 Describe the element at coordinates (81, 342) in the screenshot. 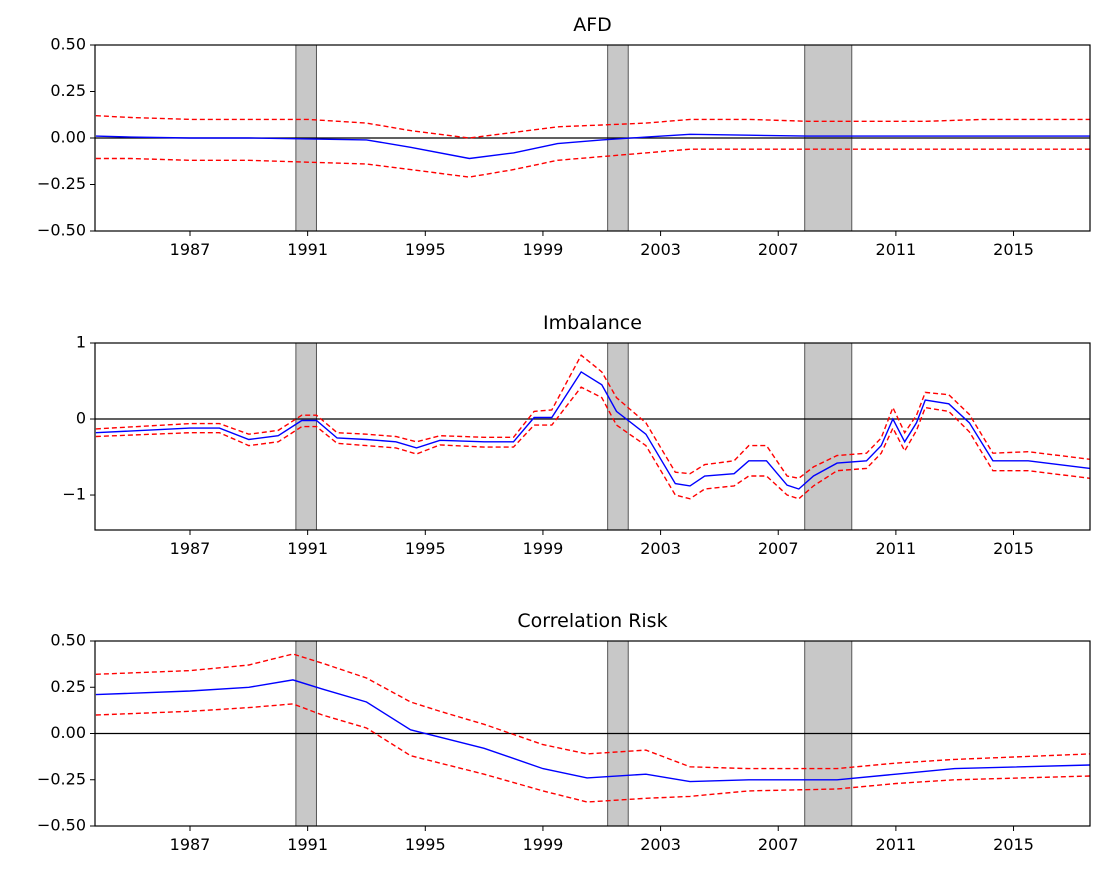

I see `y-tick-label: 1` at that location.